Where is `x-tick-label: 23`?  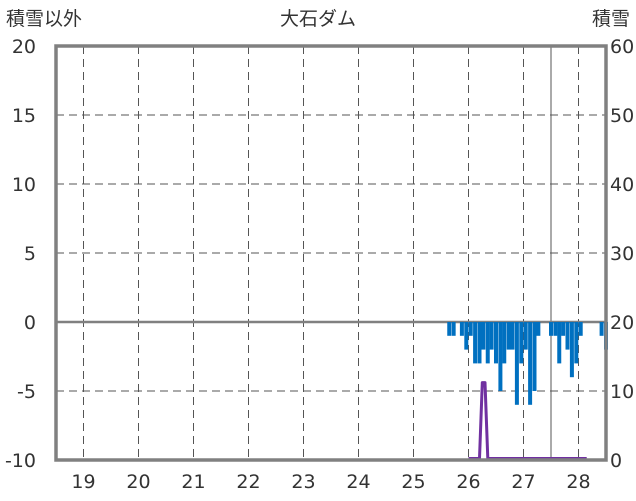
x-tick-label: 23 is located at coordinates (303, 482).